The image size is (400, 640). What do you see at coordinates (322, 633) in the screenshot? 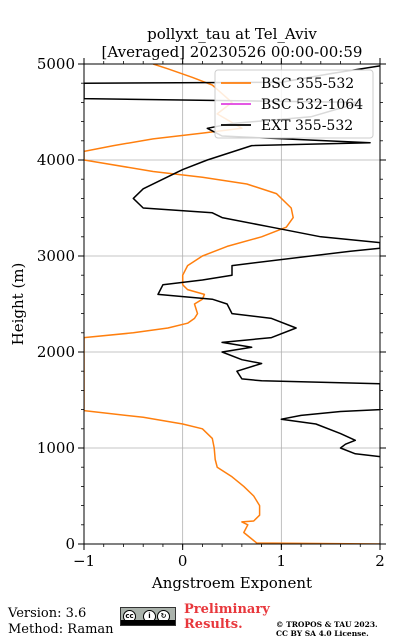
I see `copyright-line-2: CC BY SA 4.0 License.` at bounding box center [322, 633].